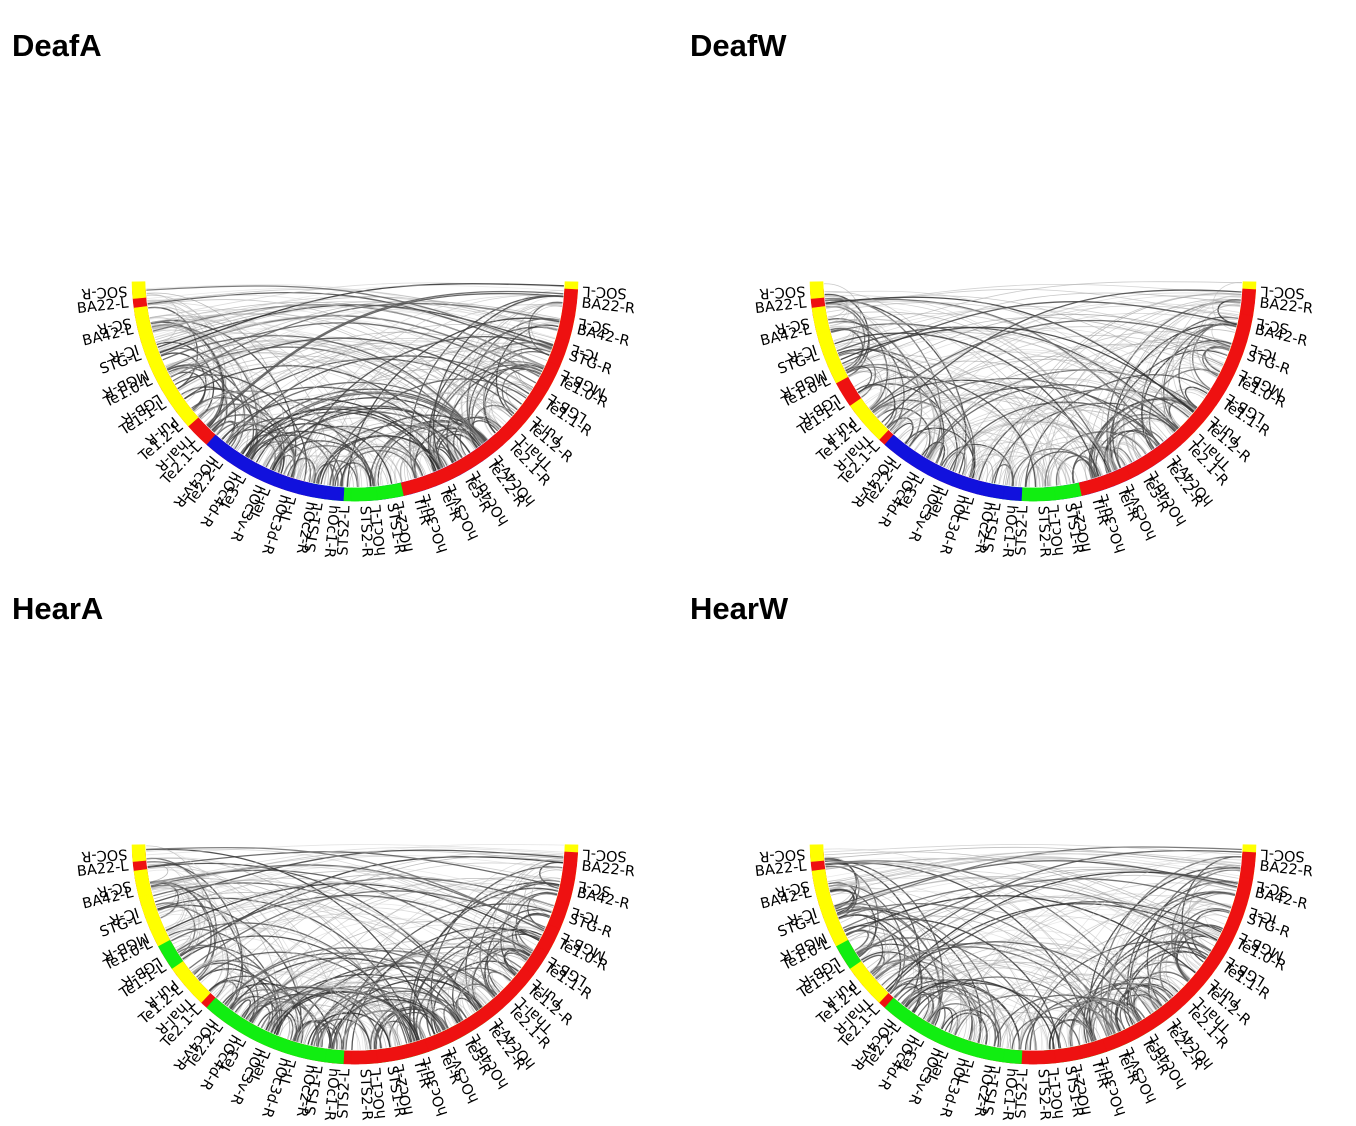  Describe the element at coordinates (1009, 1094) in the screenshot. I see `region-label: hOc1-R` at that location.